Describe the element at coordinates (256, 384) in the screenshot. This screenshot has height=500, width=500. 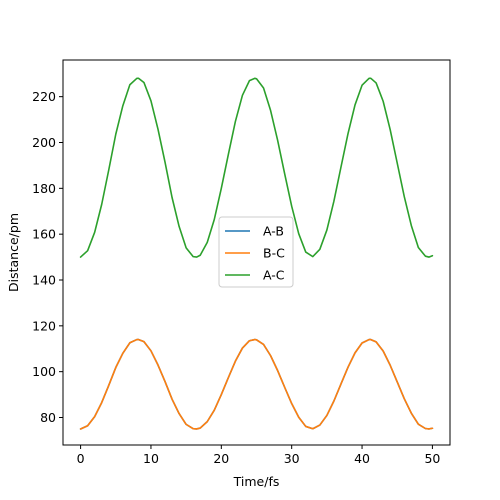
I see `series-line-b-c` at that location.